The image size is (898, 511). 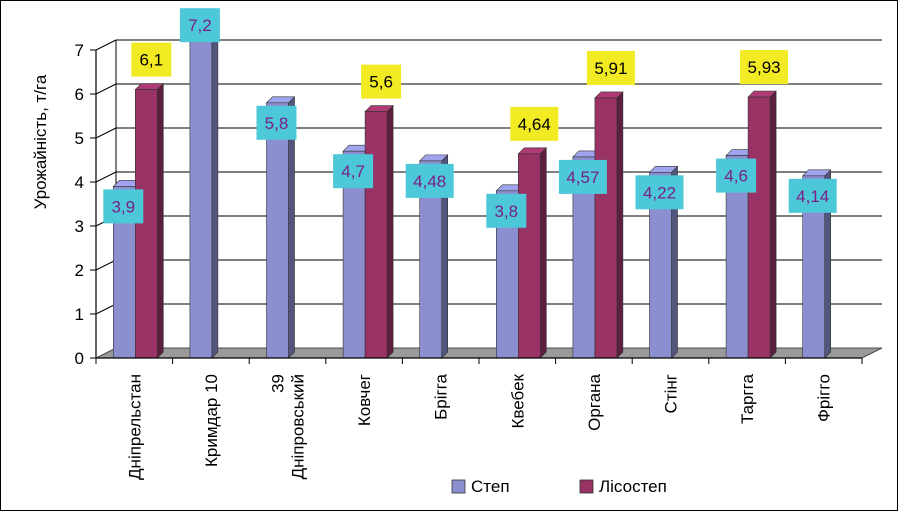 What do you see at coordinates (364, 400) in the screenshot?
I see `x-tick-label: Ковчег` at bounding box center [364, 400].